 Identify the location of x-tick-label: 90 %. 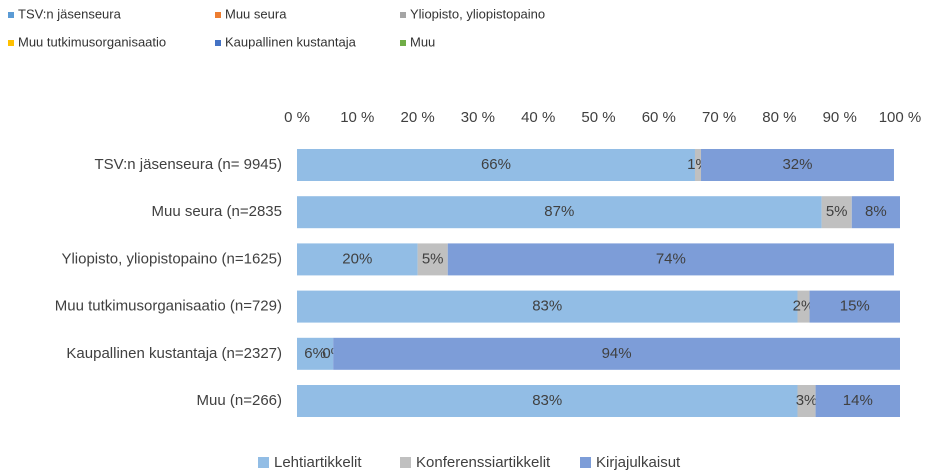
(840, 117).